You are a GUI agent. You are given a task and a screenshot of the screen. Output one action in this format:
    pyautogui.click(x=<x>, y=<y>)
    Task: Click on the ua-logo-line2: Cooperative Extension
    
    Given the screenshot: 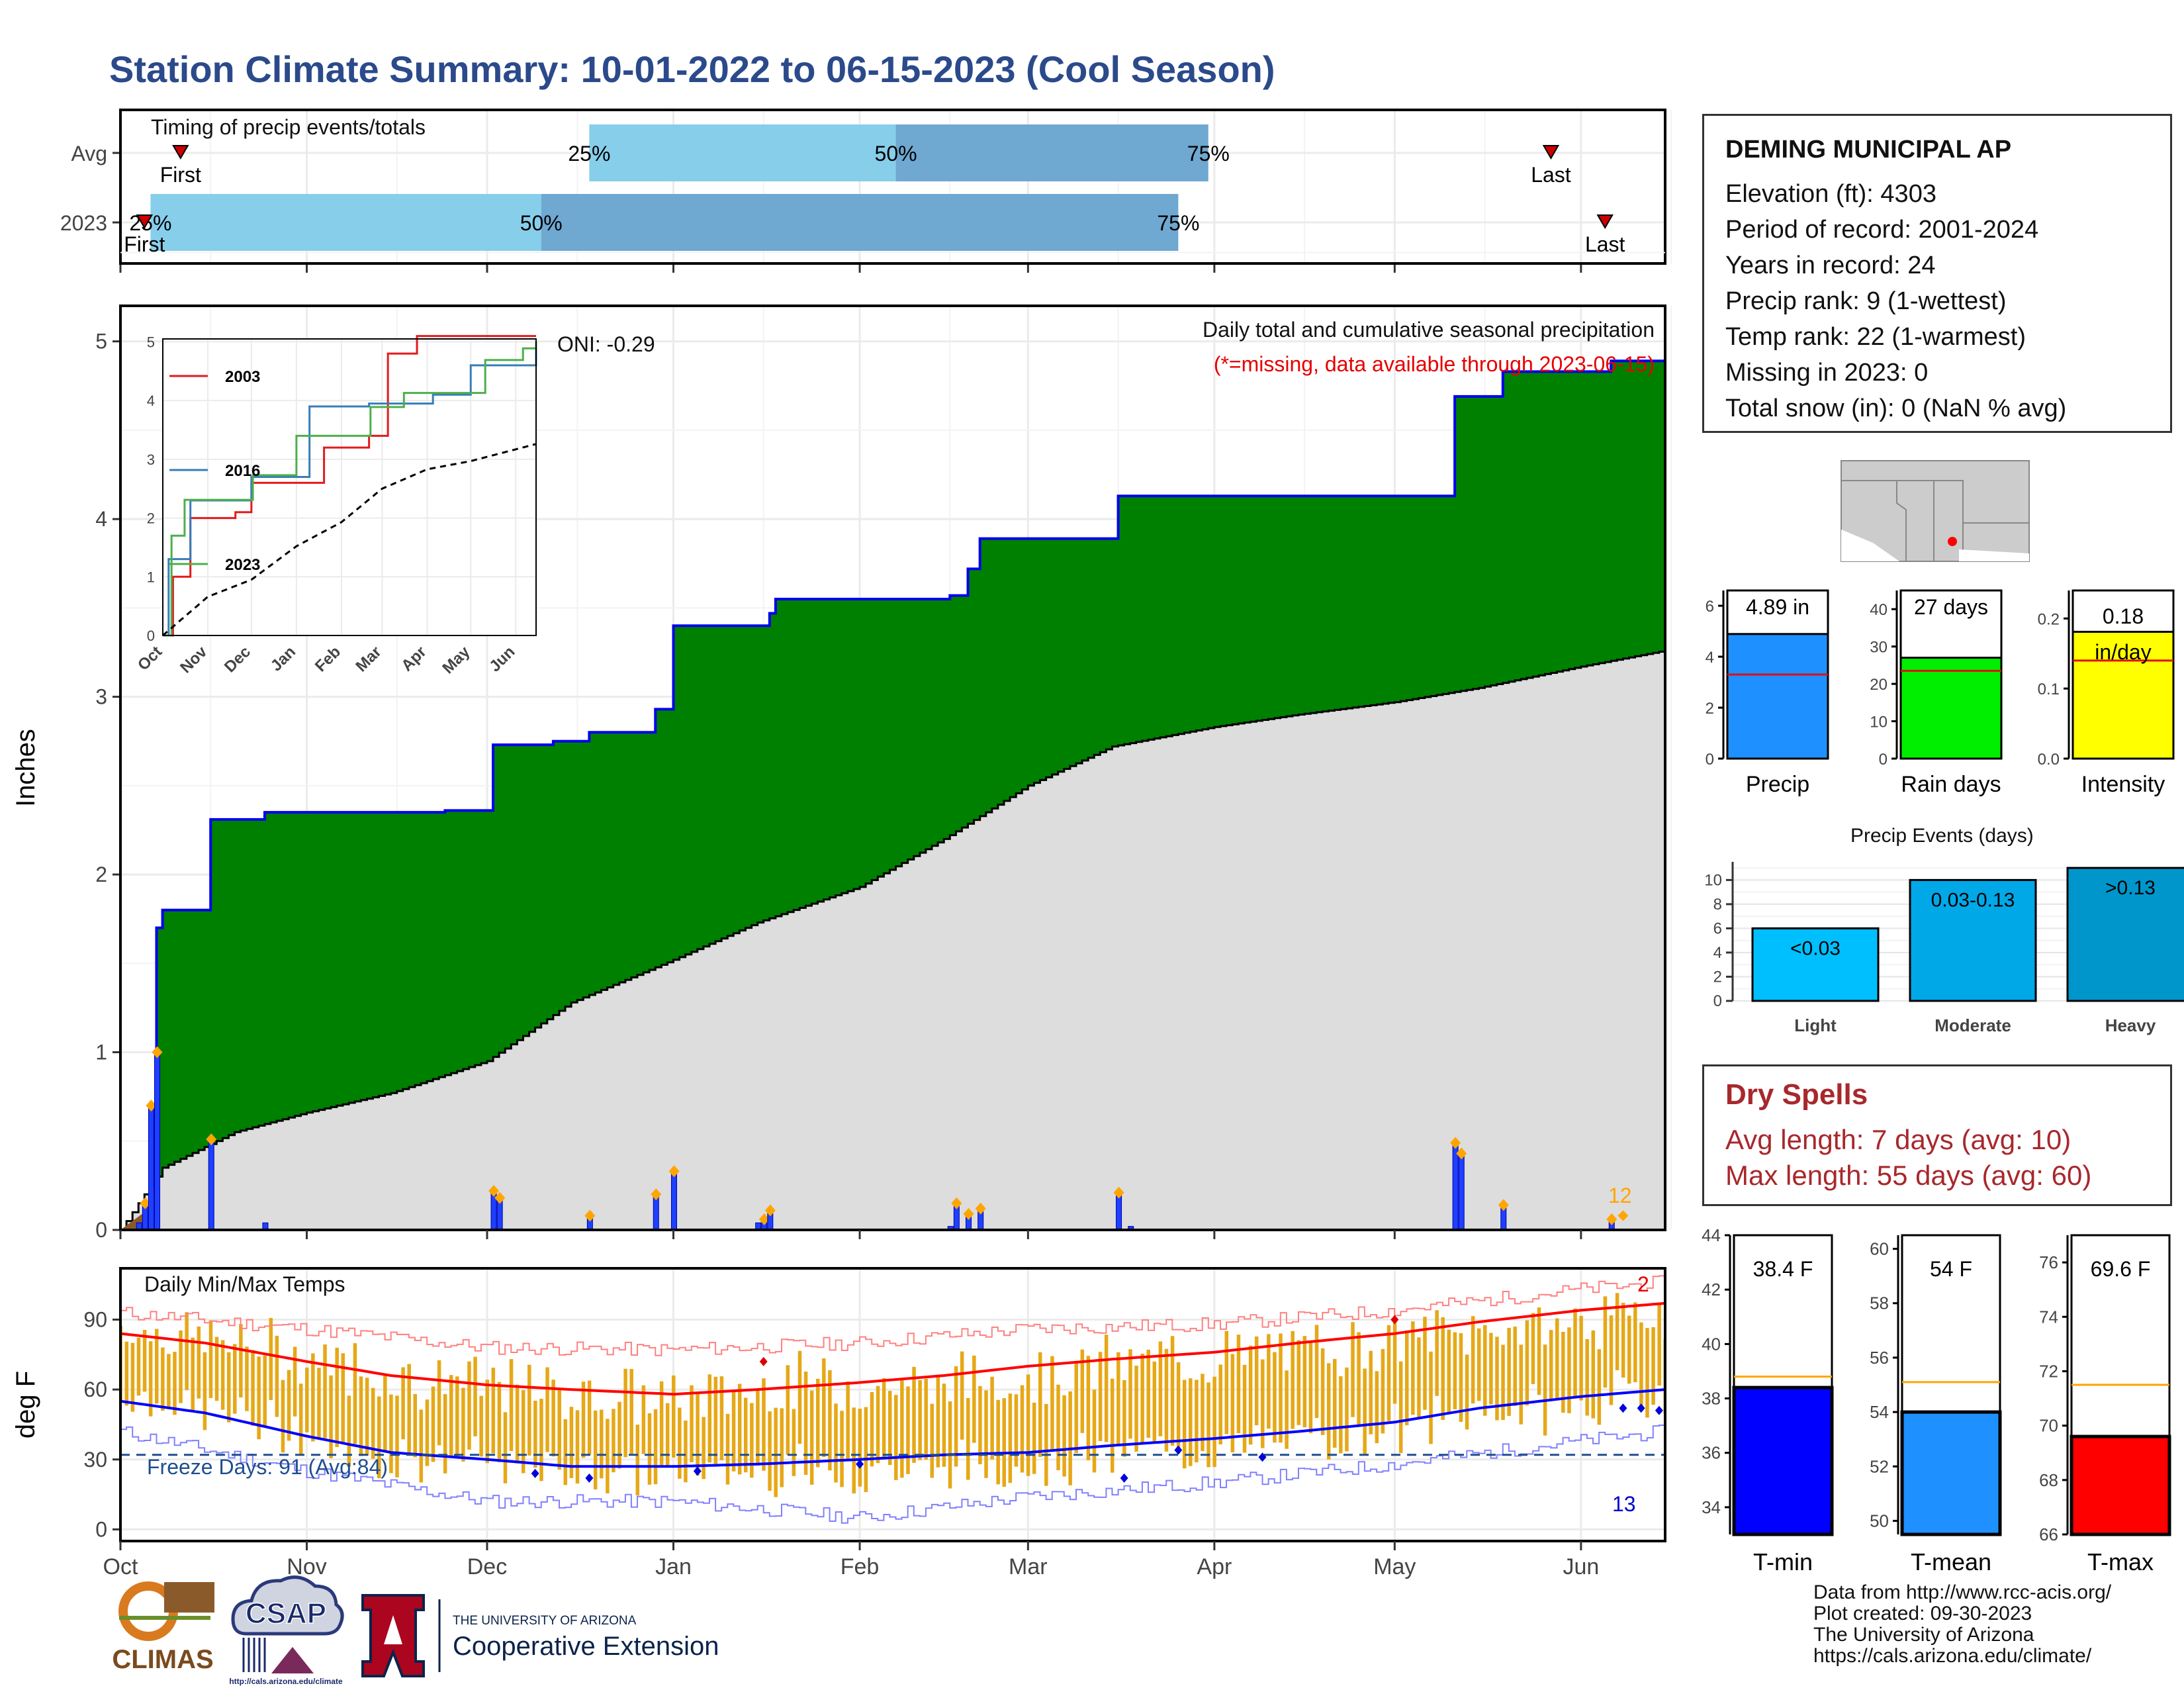 What is the action you would take?
    pyautogui.click(x=586, y=1646)
    